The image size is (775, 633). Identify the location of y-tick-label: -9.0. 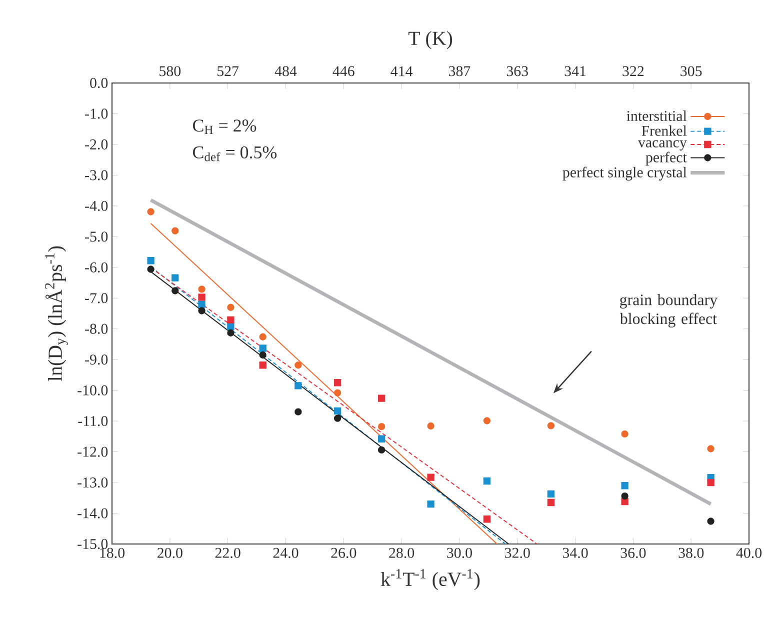
(96, 359).